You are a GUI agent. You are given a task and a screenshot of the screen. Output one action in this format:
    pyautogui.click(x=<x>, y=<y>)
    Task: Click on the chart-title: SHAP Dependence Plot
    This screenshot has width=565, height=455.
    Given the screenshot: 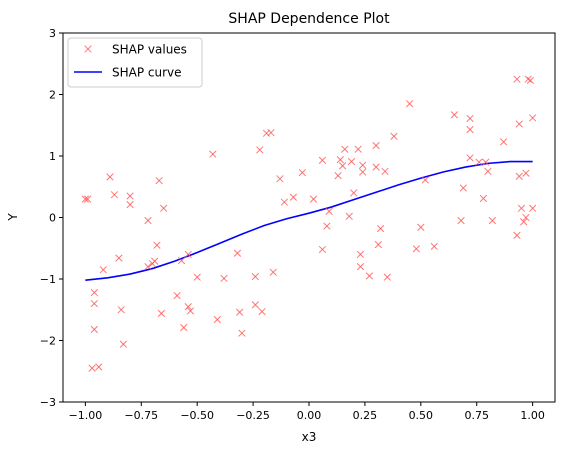 What is the action you would take?
    pyautogui.click(x=309, y=19)
    